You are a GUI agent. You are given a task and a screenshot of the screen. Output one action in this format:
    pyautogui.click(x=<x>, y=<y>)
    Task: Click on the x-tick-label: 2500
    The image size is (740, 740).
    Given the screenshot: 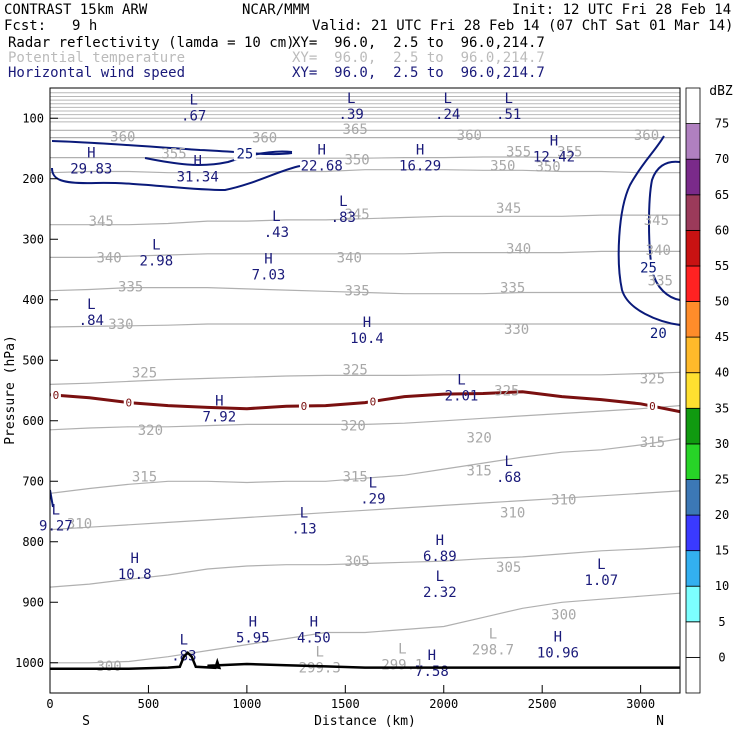 What is the action you would take?
    pyautogui.click(x=542, y=704)
    